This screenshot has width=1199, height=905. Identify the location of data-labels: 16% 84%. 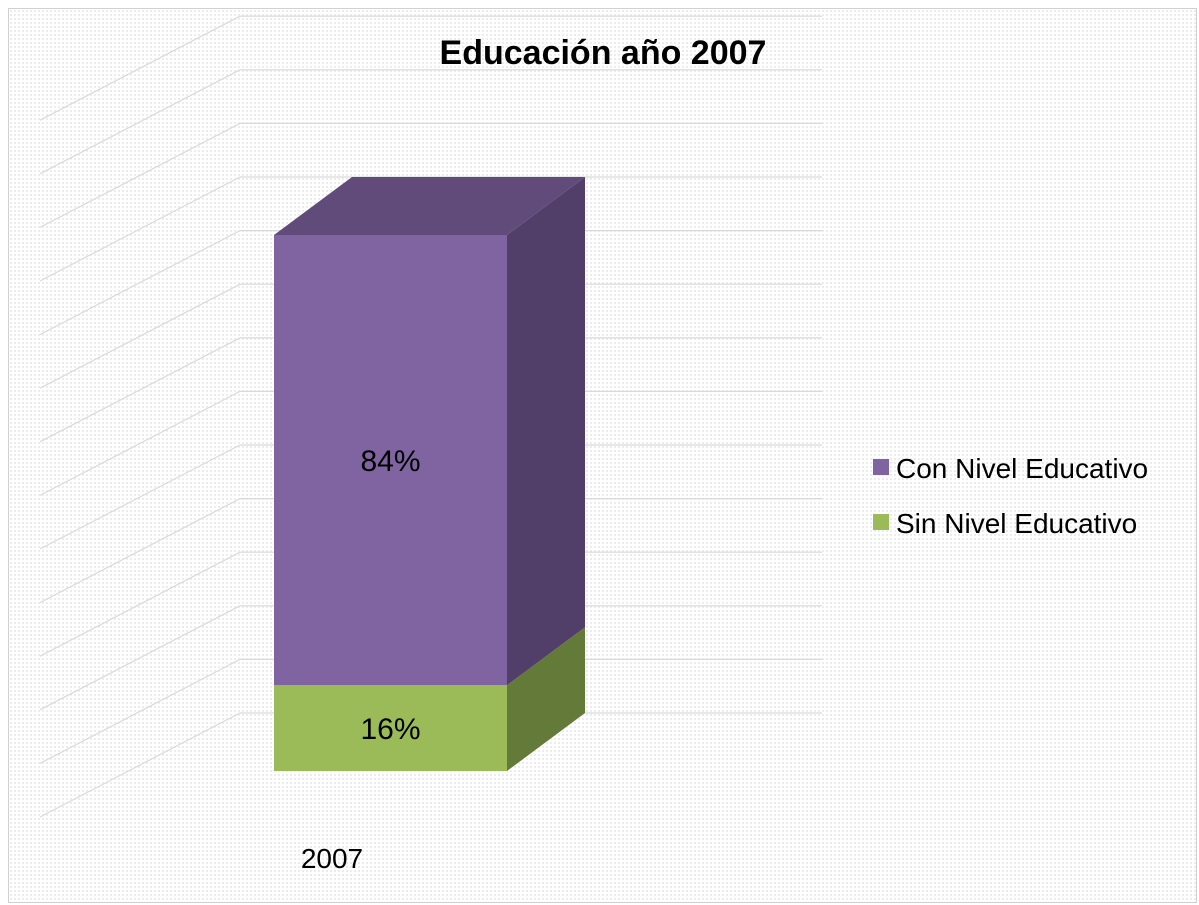
(390, 595).